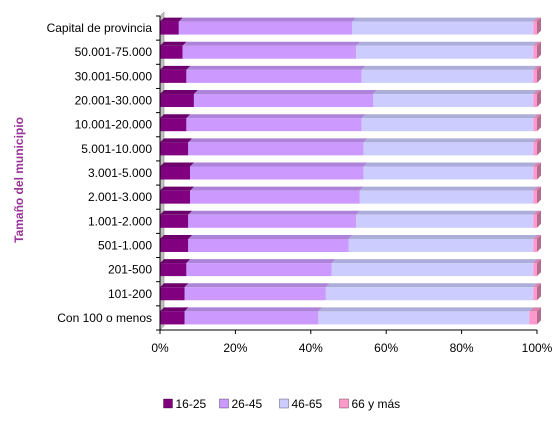  Describe the element at coordinates (160, 348) in the screenshot. I see `x-tick-label-0: 0%` at that location.